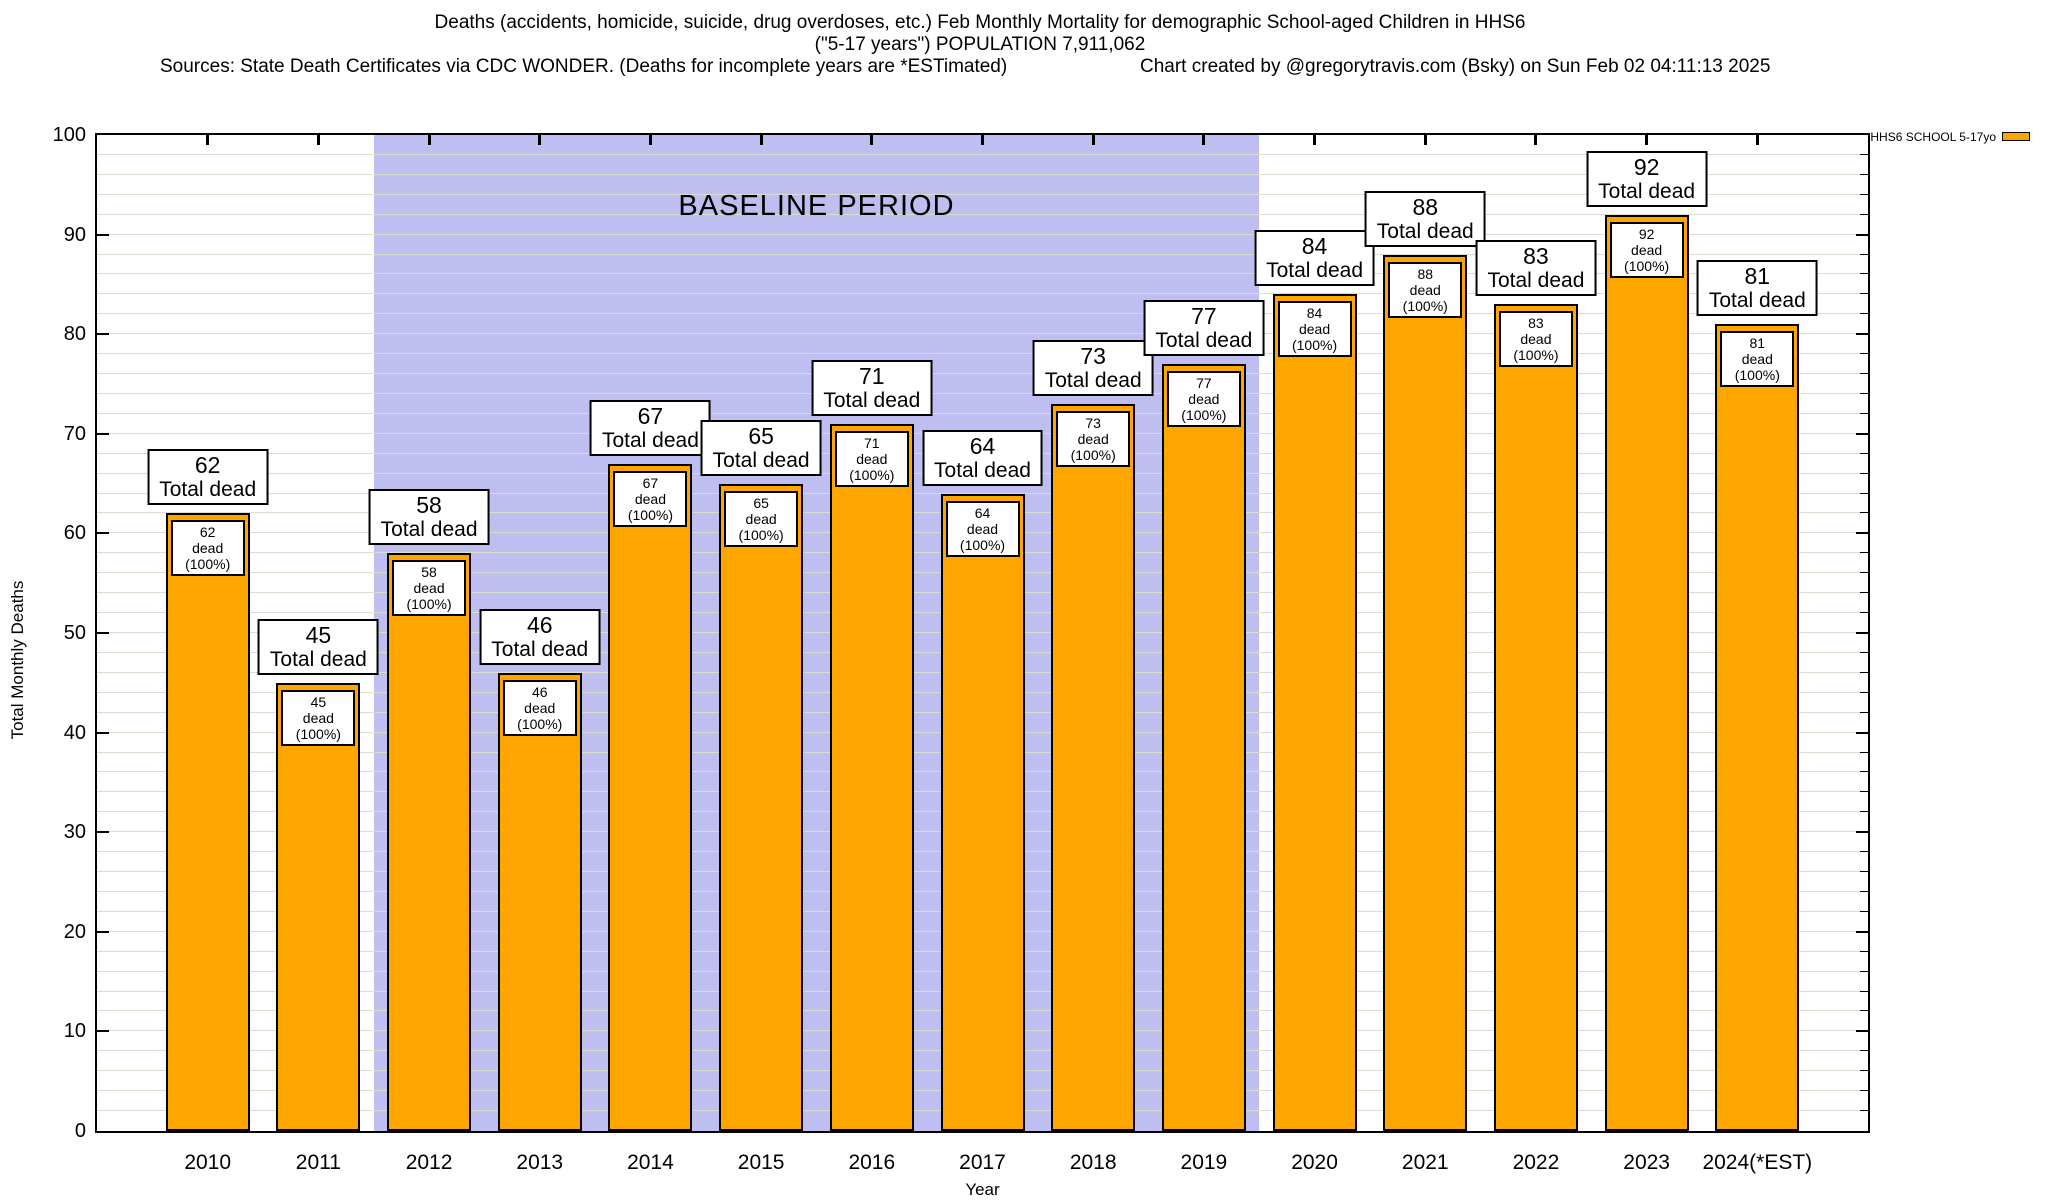  Describe the element at coordinates (872, 1162) in the screenshot. I see `x-tick-label: 2016` at that location.